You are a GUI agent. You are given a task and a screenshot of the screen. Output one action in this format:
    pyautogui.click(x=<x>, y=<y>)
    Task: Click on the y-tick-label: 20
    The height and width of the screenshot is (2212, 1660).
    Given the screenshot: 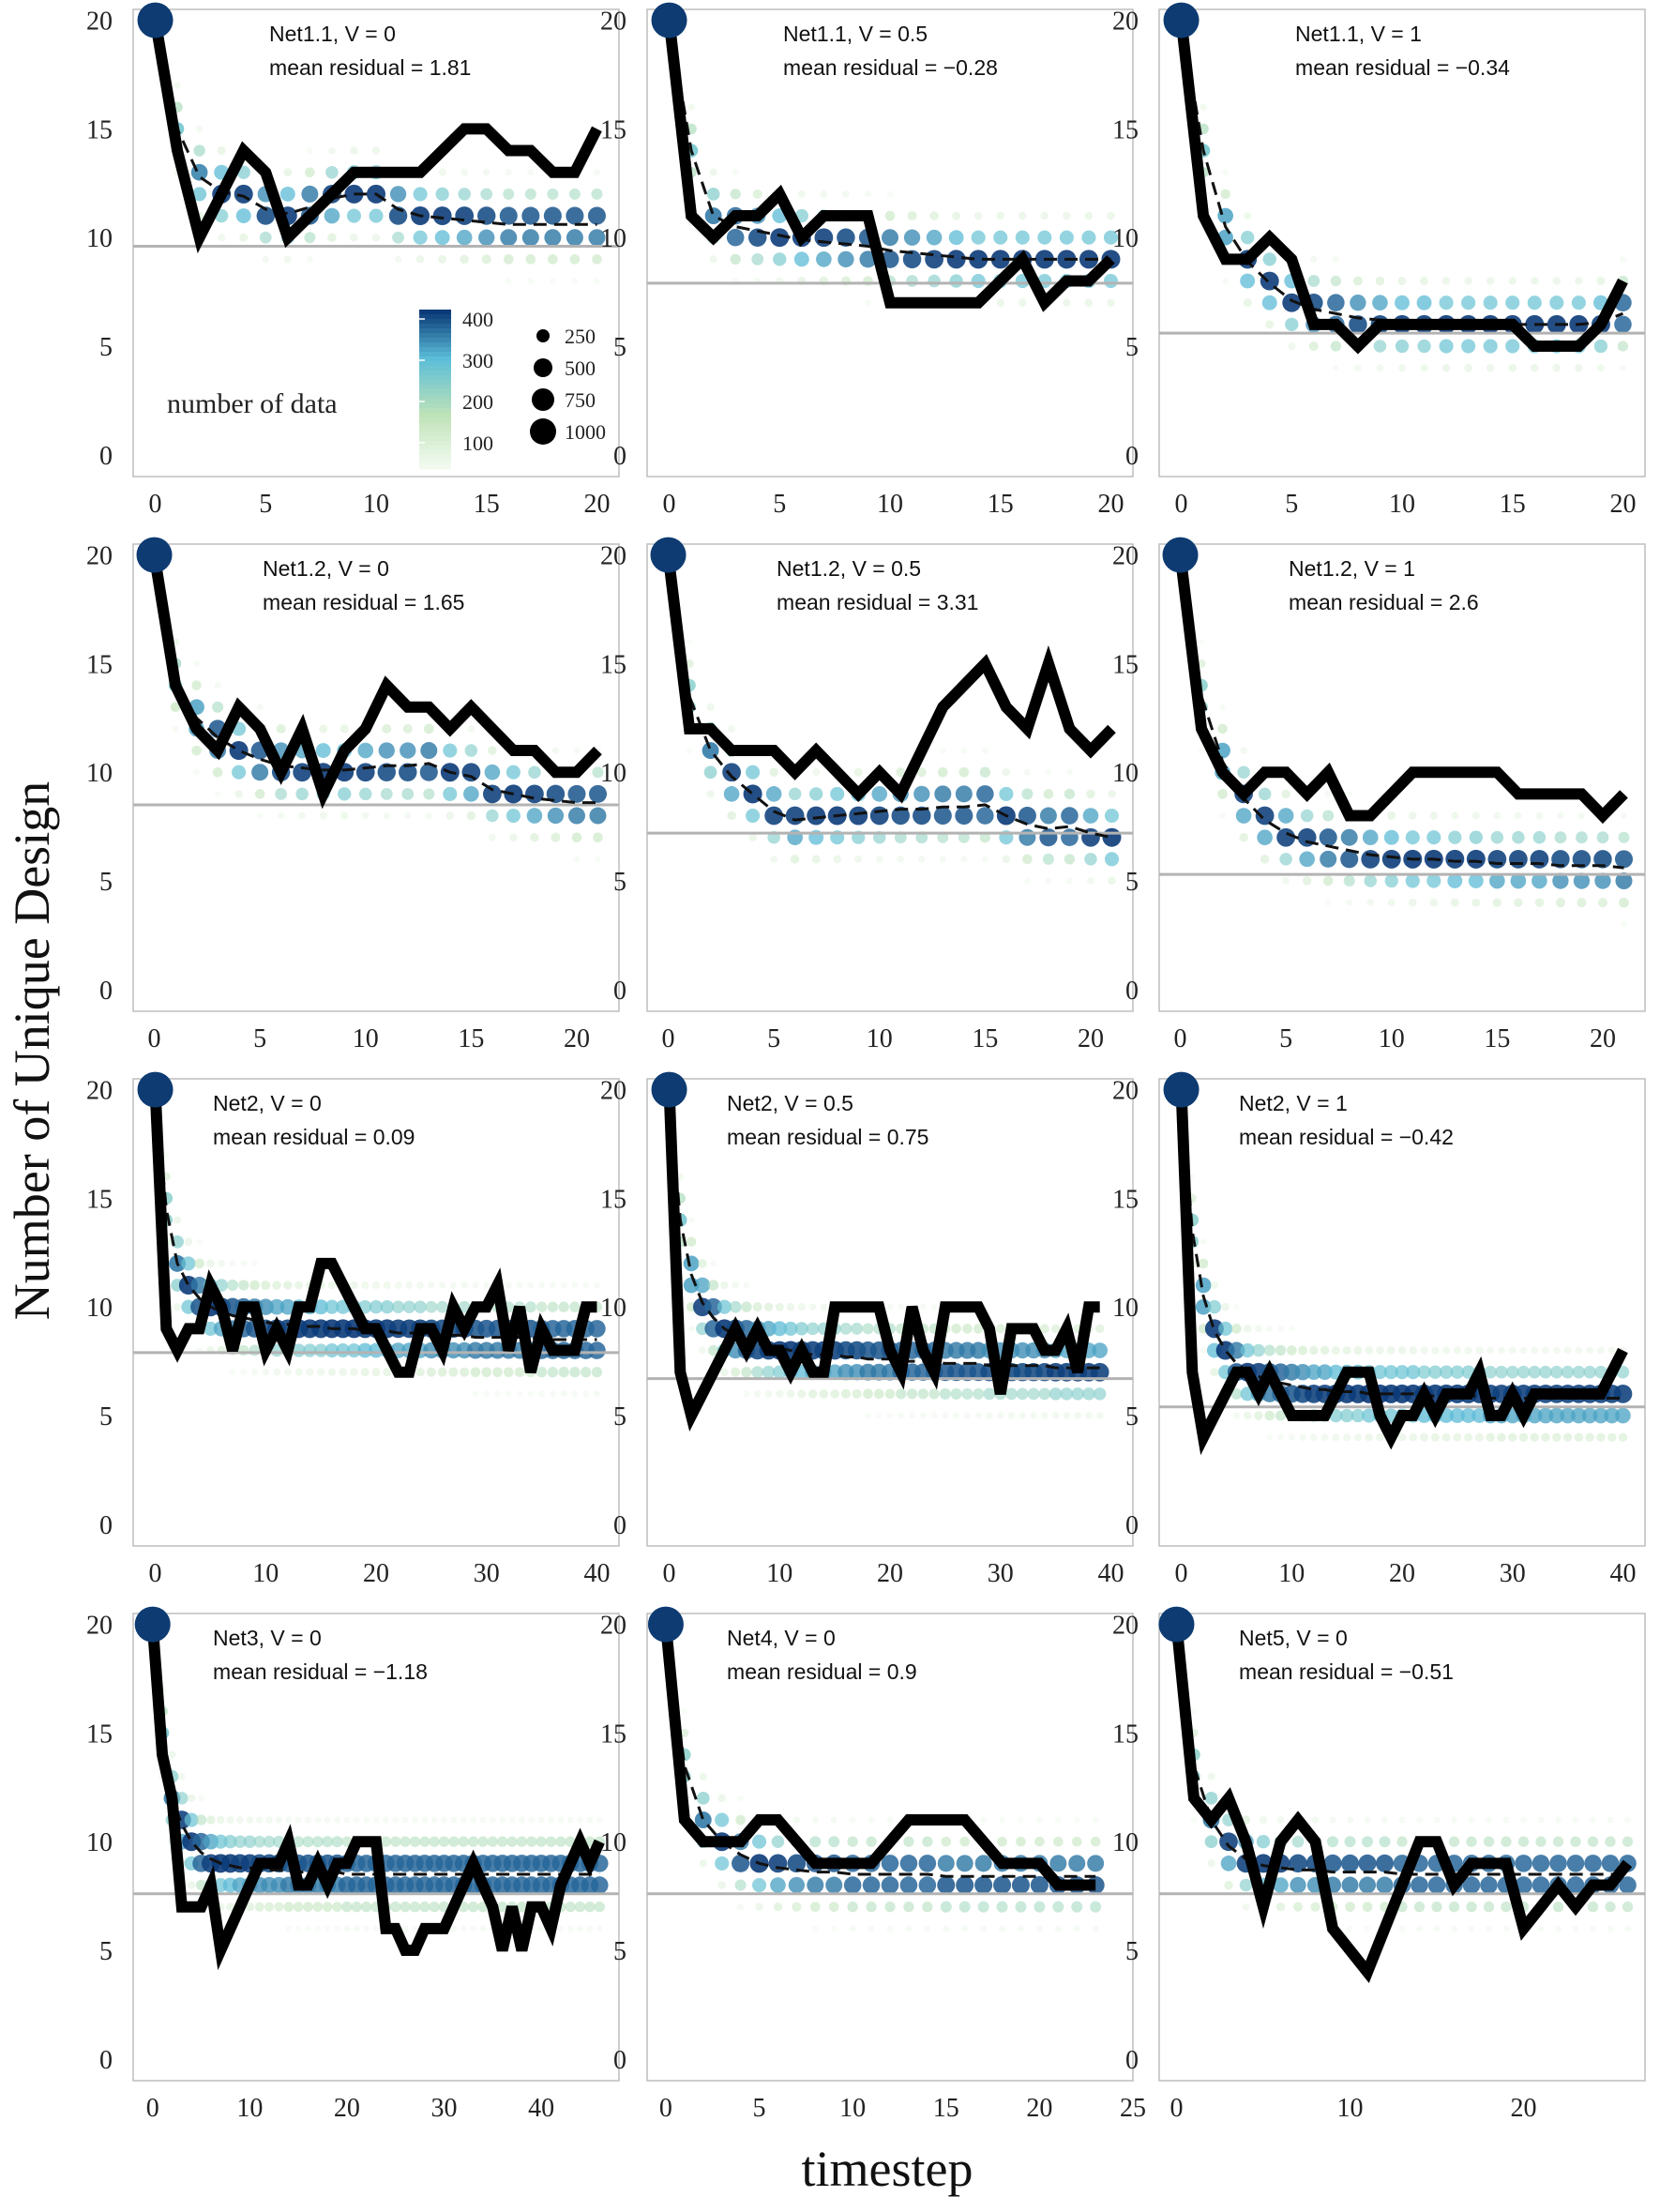 What is the action you would take?
    pyautogui.click(x=613, y=22)
    